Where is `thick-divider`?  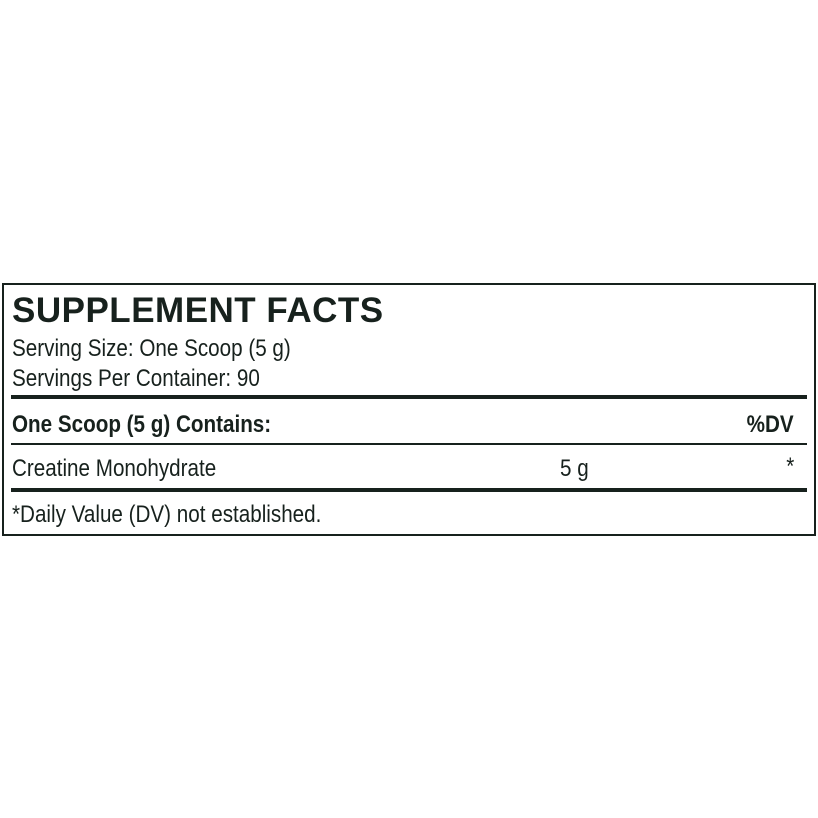
thick-divider is located at coordinates (409, 397).